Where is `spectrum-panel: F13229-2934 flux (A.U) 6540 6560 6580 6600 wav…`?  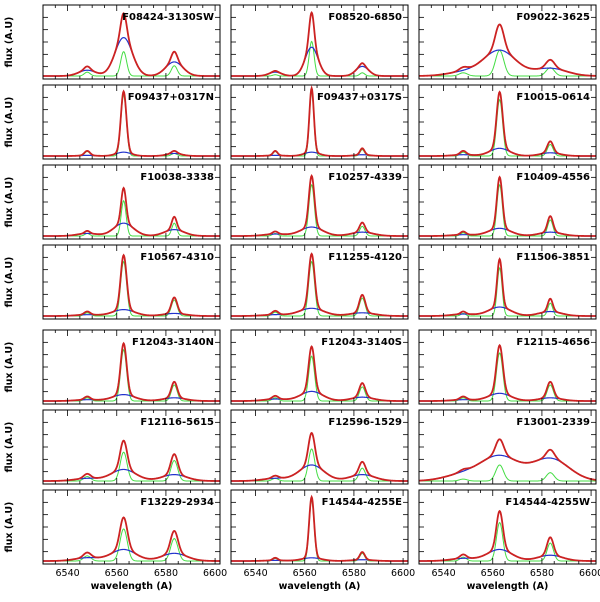 spectrum-panel: F13229-2934 flux (A.U) 6540 6560 6580 6600 wav… is located at coordinates (115, 540).